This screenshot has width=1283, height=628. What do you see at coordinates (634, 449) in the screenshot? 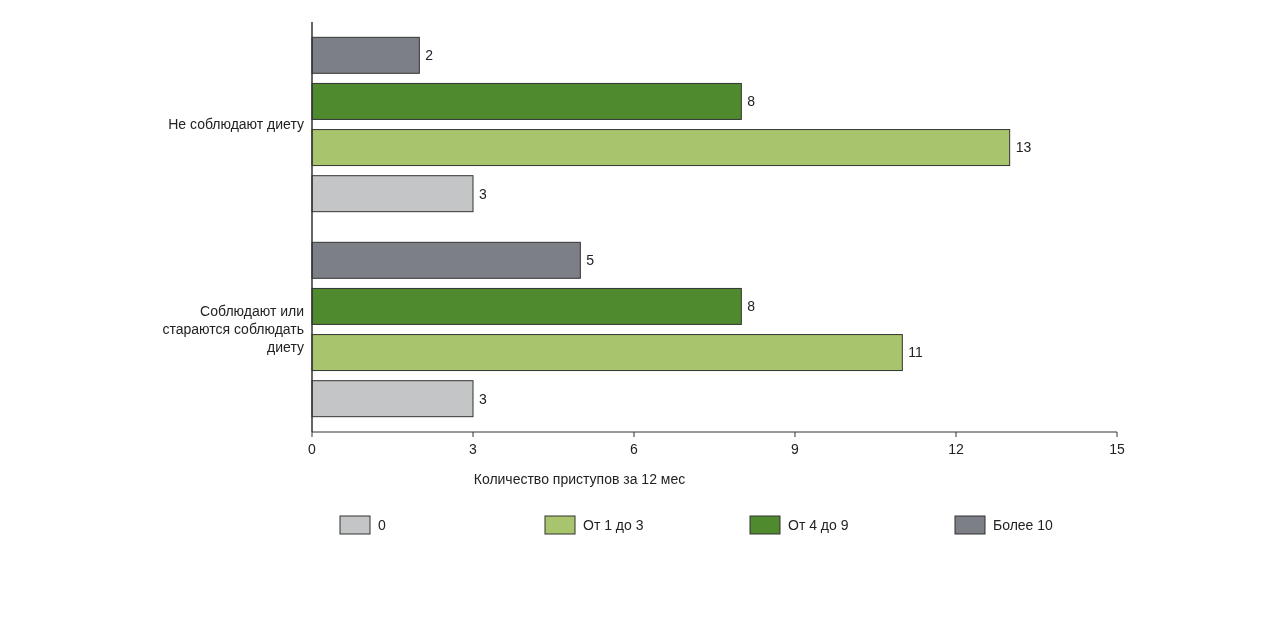
I see `x-tick-label: 6` at bounding box center [634, 449].